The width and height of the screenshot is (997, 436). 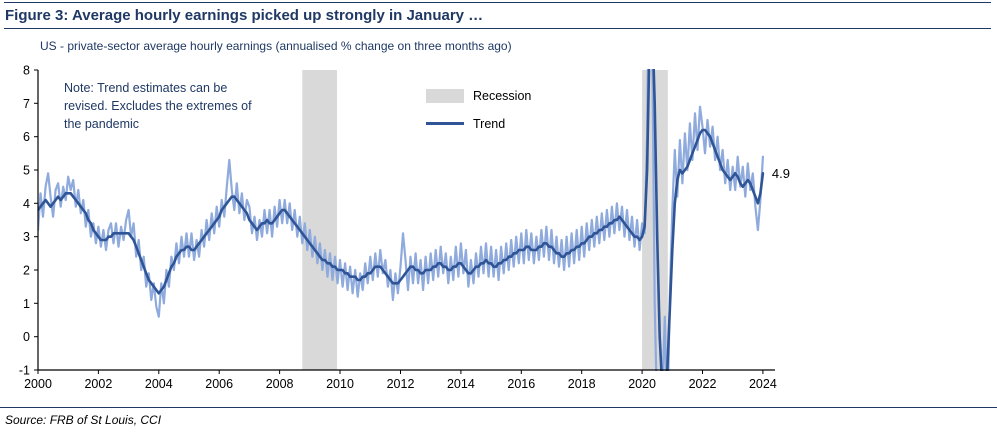 What do you see at coordinates (340, 384) in the screenshot?
I see `x-tick-label: 2010` at bounding box center [340, 384].